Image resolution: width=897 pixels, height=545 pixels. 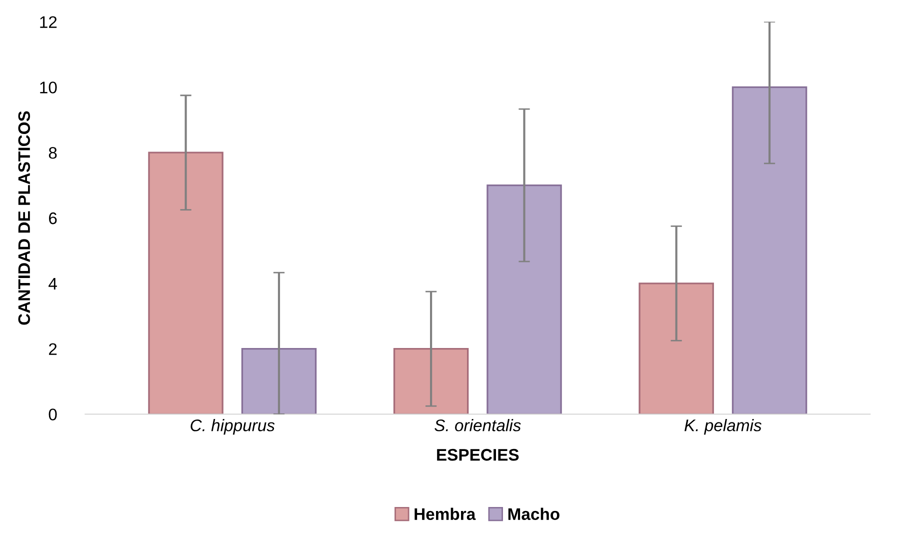 I want to click on legend-label: Hembra, so click(x=445, y=514).